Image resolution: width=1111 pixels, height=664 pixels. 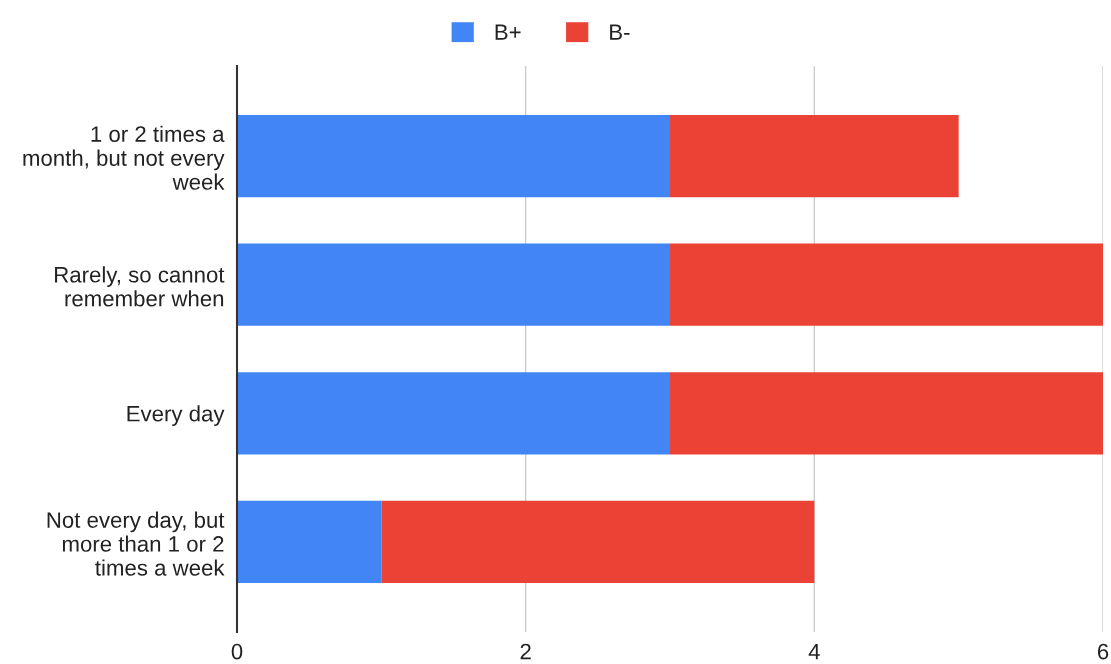 What do you see at coordinates (814, 651) in the screenshot?
I see `x-tick-label: 4` at bounding box center [814, 651].